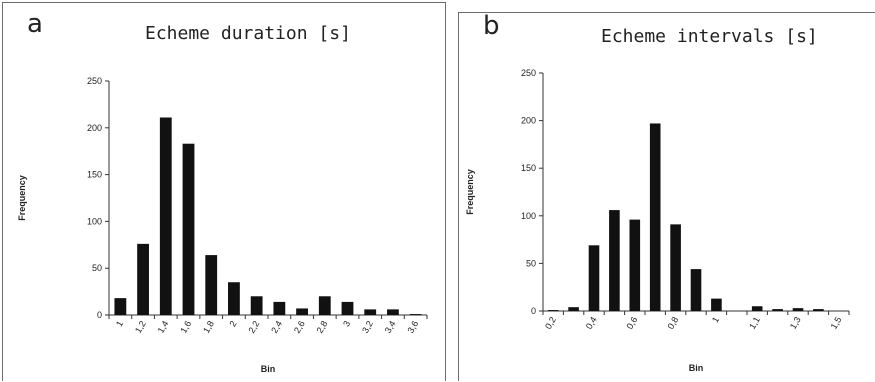 This screenshot has height=382, width=875. What do you see at coordinates (211, 285) in the screenshot?
I see `bar: 1,8: 64` at bounding box center [211, 285].